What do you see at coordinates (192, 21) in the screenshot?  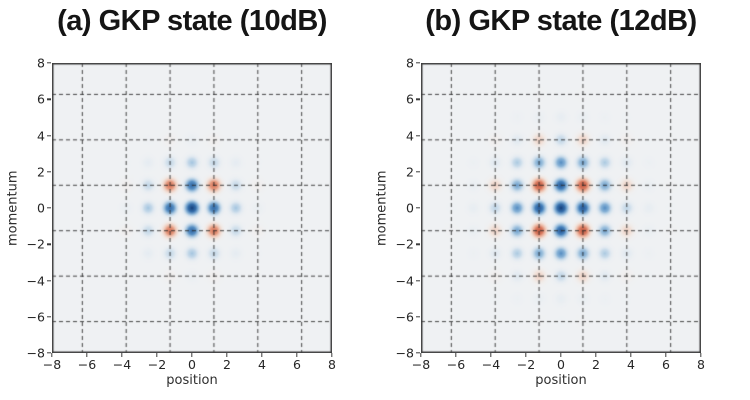 I see `panel-a-title: (a) GKP state (10dB)` at bounding box center [192, 21].